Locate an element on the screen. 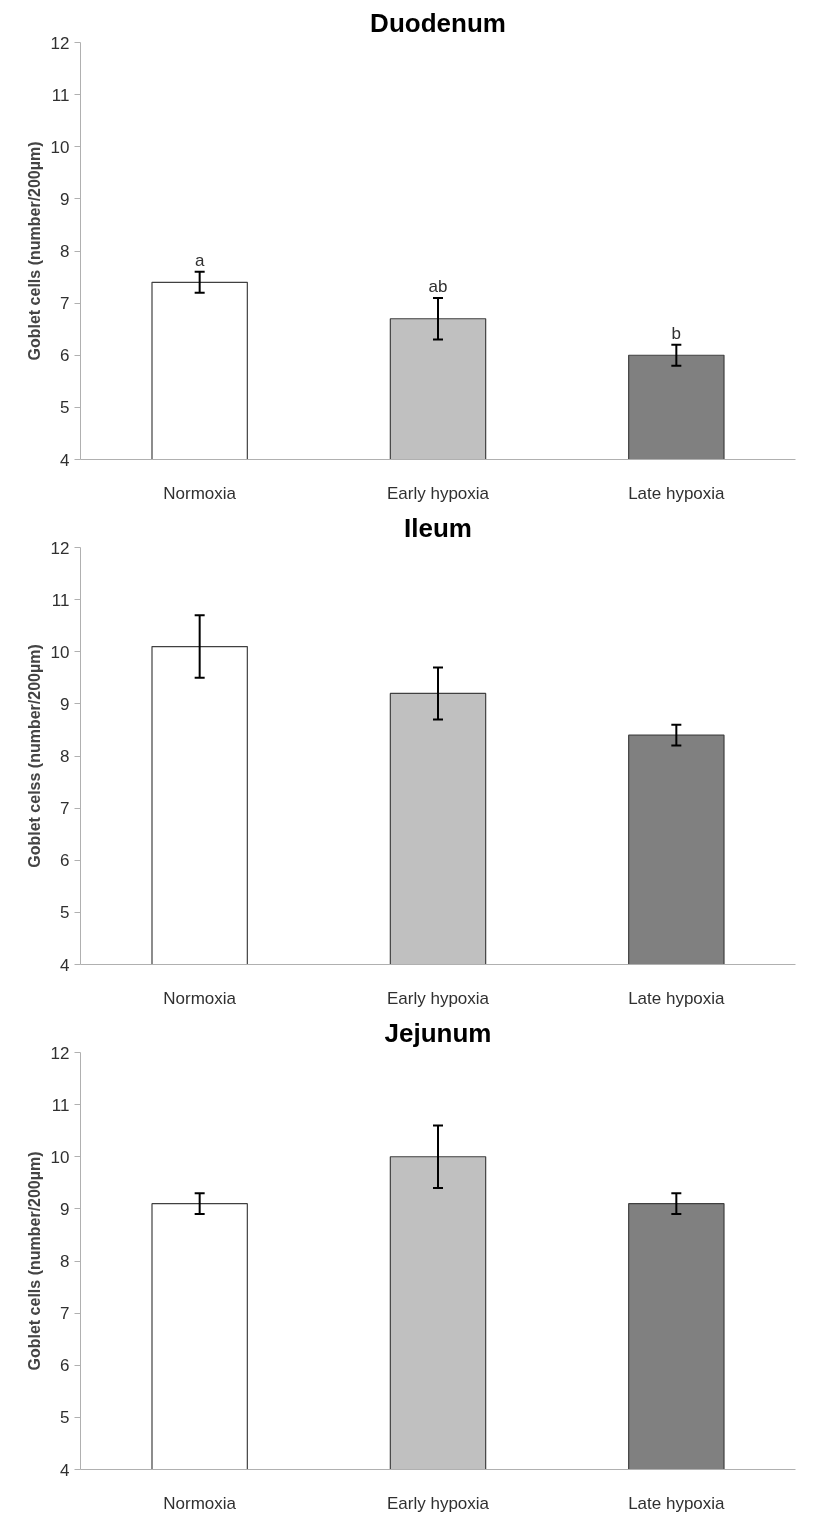 The image size is (832, 1539). chart-title: Duodenum is located at coordinates (438, 22).